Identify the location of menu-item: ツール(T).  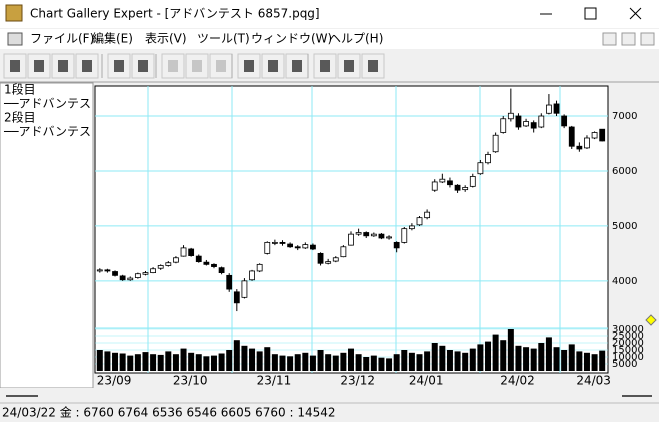
(223, 39).